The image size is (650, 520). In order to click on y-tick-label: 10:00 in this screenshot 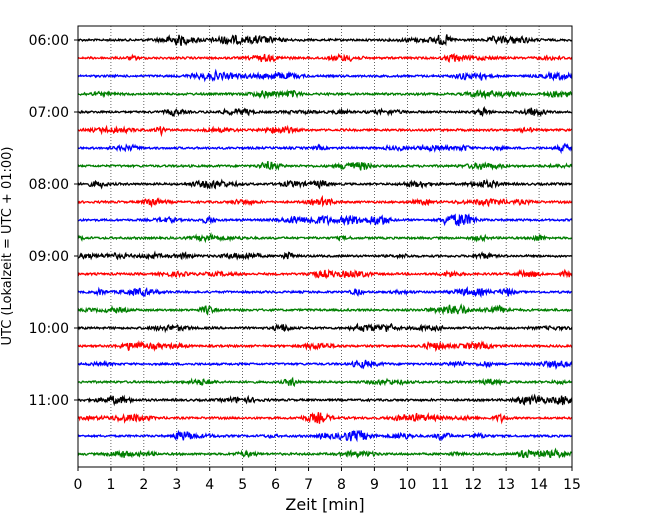, I will do `click(49, 329)`.